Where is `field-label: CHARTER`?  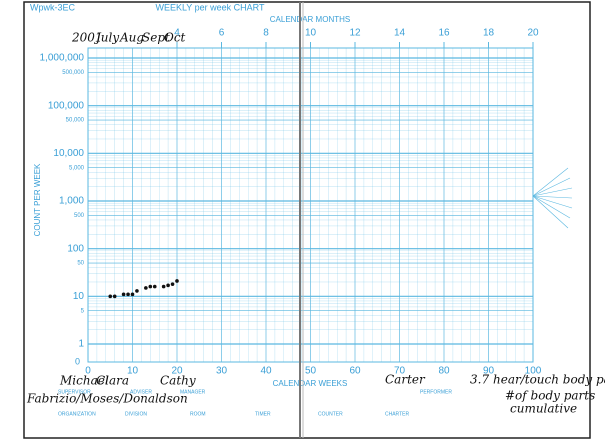
field-label: CHARTER is located at coordinates (397, 414).